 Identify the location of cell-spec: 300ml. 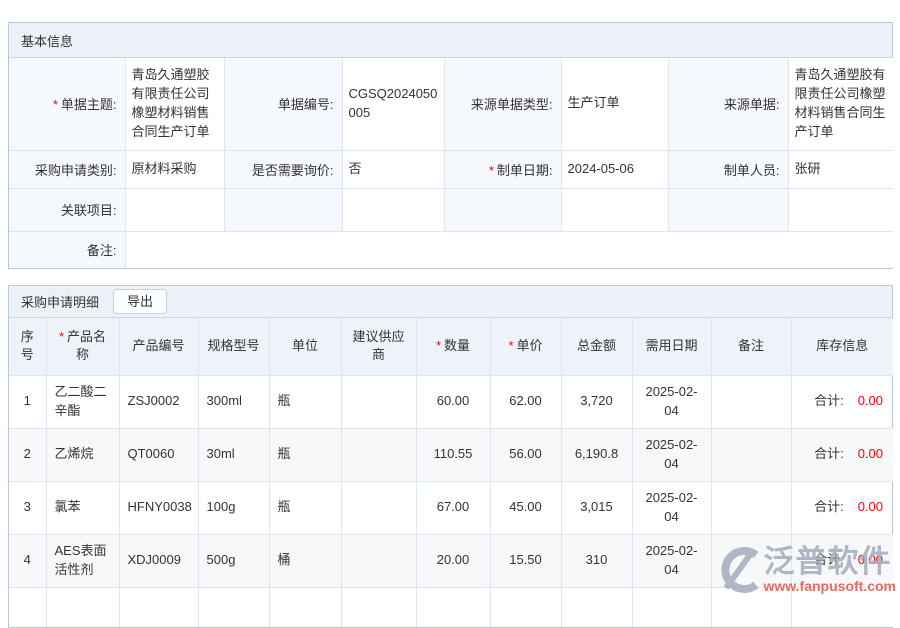
(233, 401).